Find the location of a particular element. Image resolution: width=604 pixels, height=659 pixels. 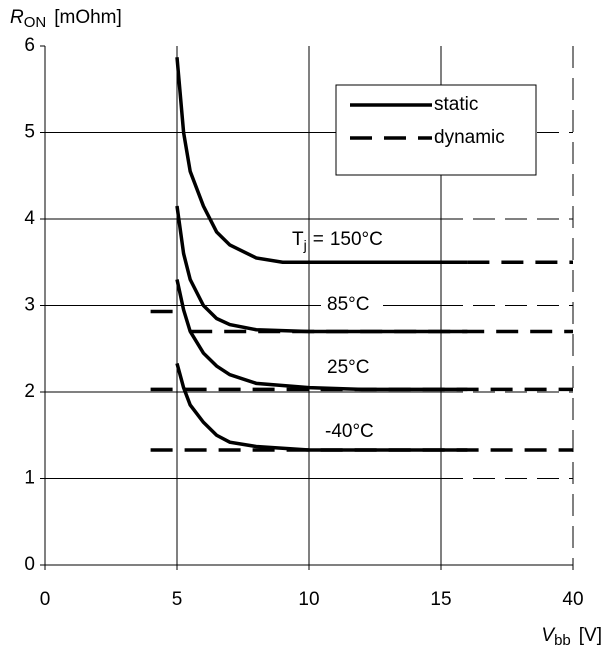

xlabel-unit: [V] is located at coordinates (590, 635).